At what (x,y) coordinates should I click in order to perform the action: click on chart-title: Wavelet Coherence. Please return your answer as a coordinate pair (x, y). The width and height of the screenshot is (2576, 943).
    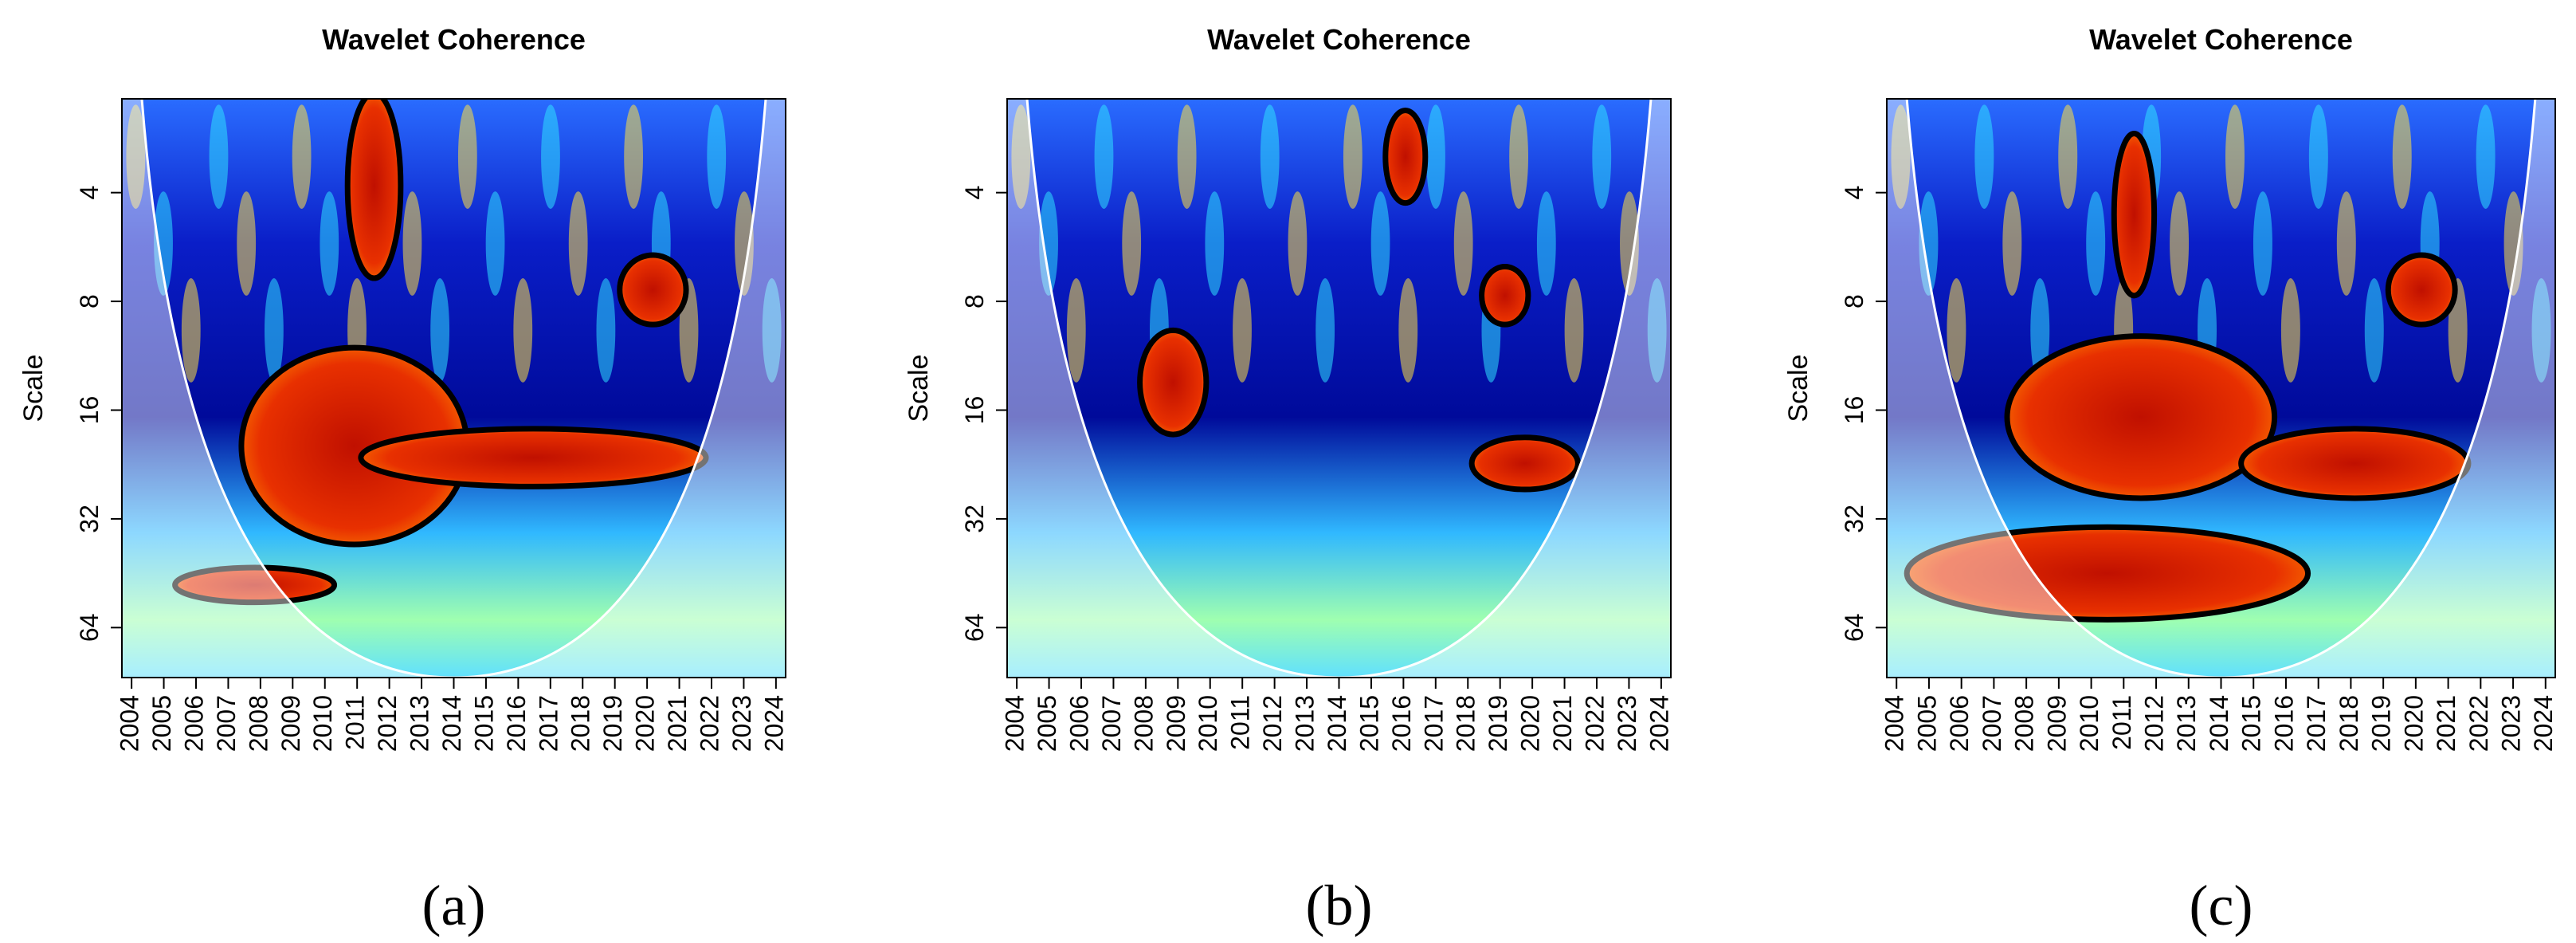
    Looking at the image, I should click on (1339, 39).